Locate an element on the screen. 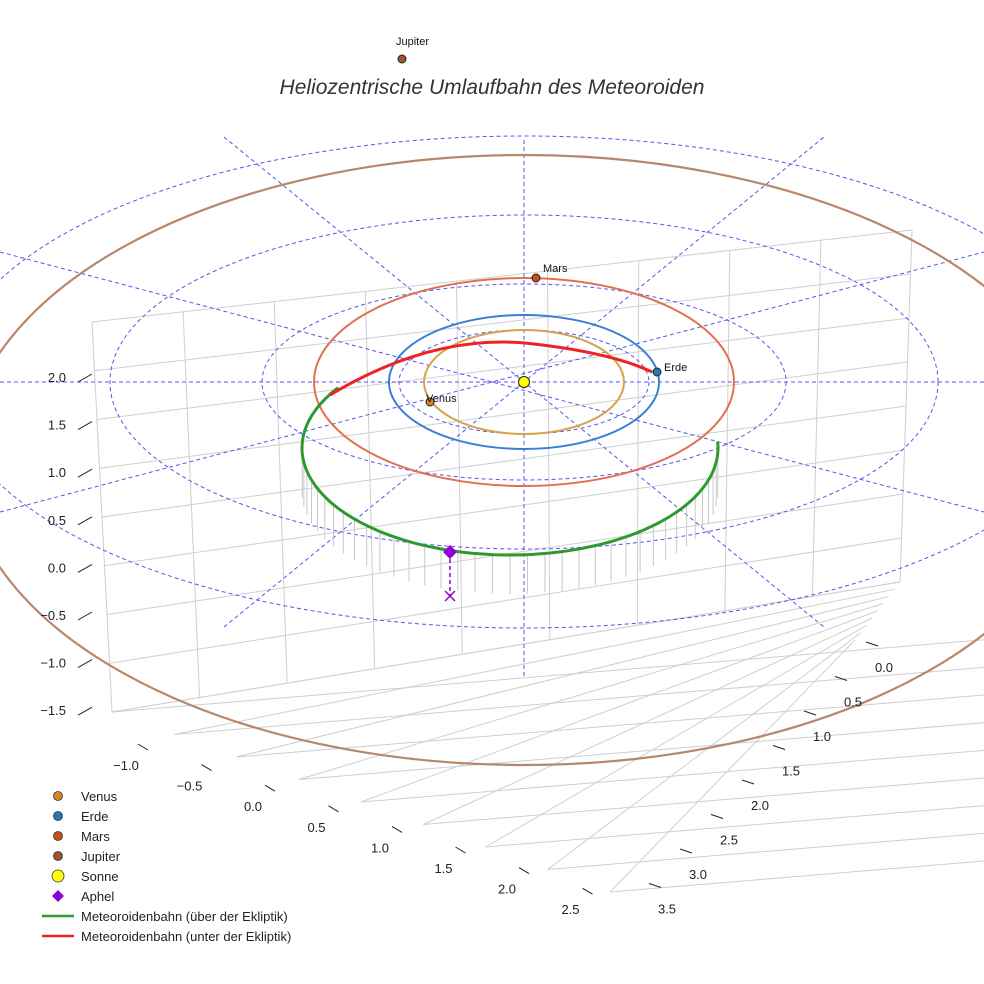 This screenshot has height=984, width=984. legend-item: Aphel is located at coordinates (165, 896).